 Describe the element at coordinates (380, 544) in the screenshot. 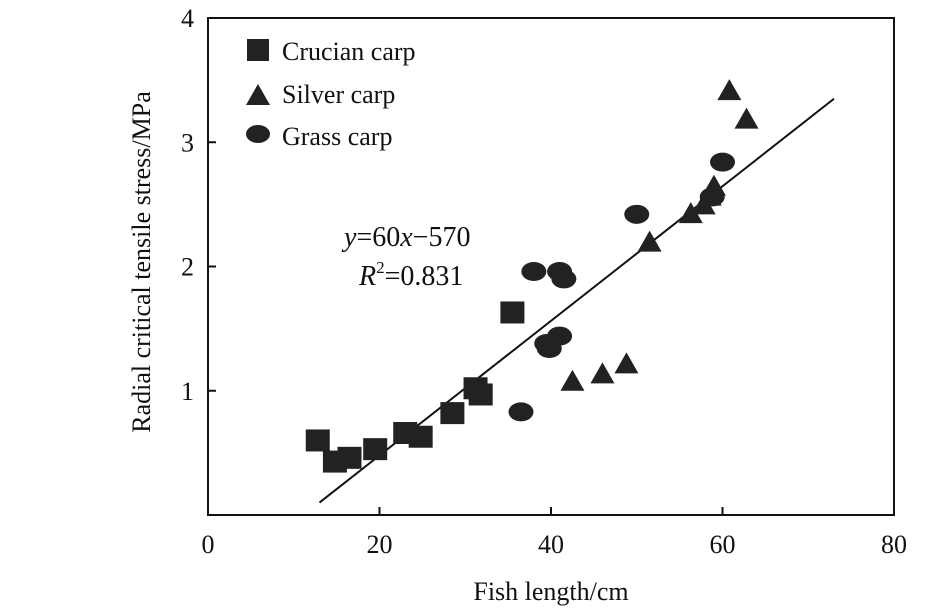

I see `x-tick-label: 20` at that location.